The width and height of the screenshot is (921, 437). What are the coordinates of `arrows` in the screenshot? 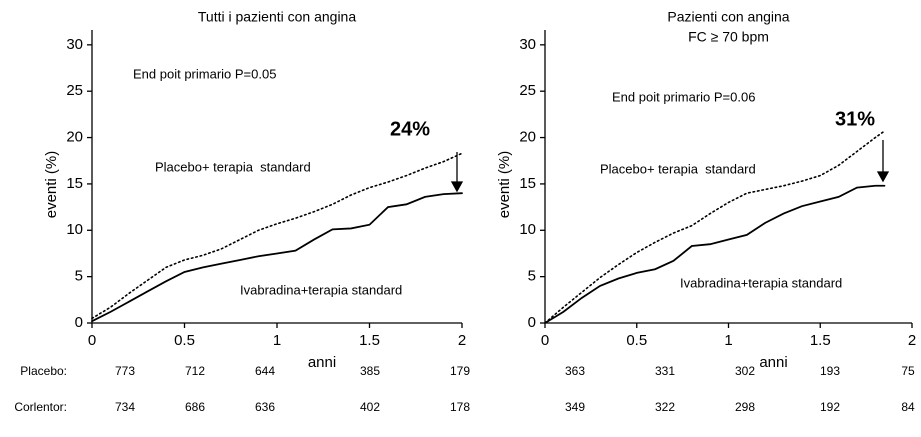 It's located at (670, 166).